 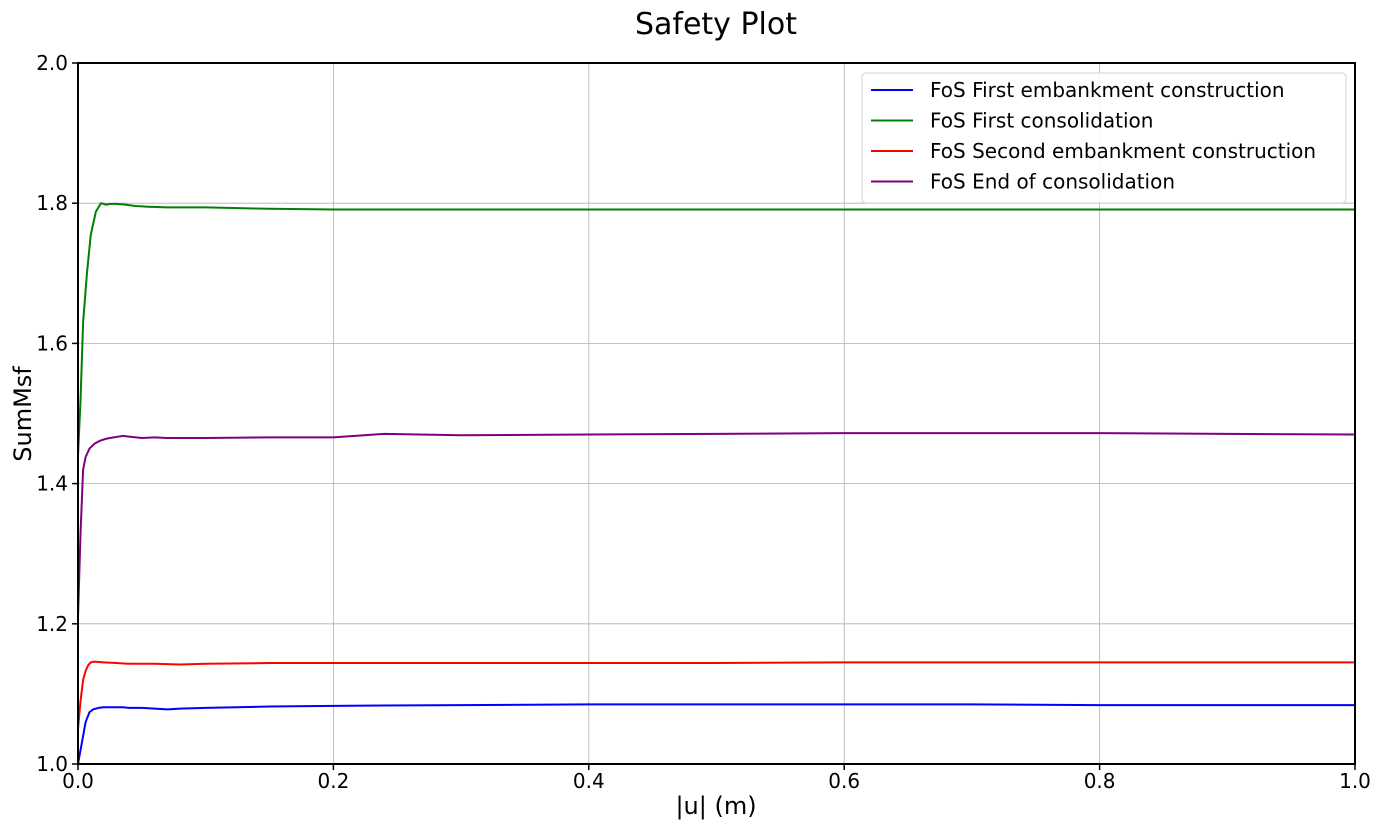 What do you see at coordinates (52, 63) in the screenshot?
I see `y-tick-label: 2.0` at bounding box center [52, 63].